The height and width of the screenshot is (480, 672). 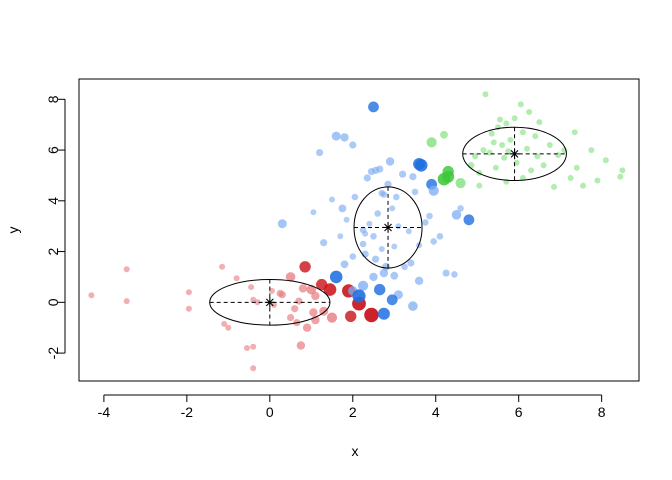 What do you see at coordinates (187, 412) in the screenshot?
I see `x-tick-label-1: -2` at bounding box center [187, 412].